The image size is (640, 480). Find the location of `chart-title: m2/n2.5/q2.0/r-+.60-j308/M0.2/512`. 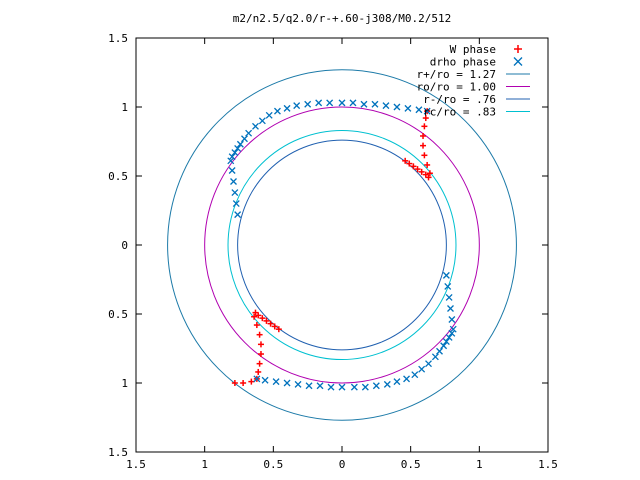

chart-title: m2/n2.5/q2.0/r-+.60-j308/M0.2/512 is located at coordinates (342, 18).